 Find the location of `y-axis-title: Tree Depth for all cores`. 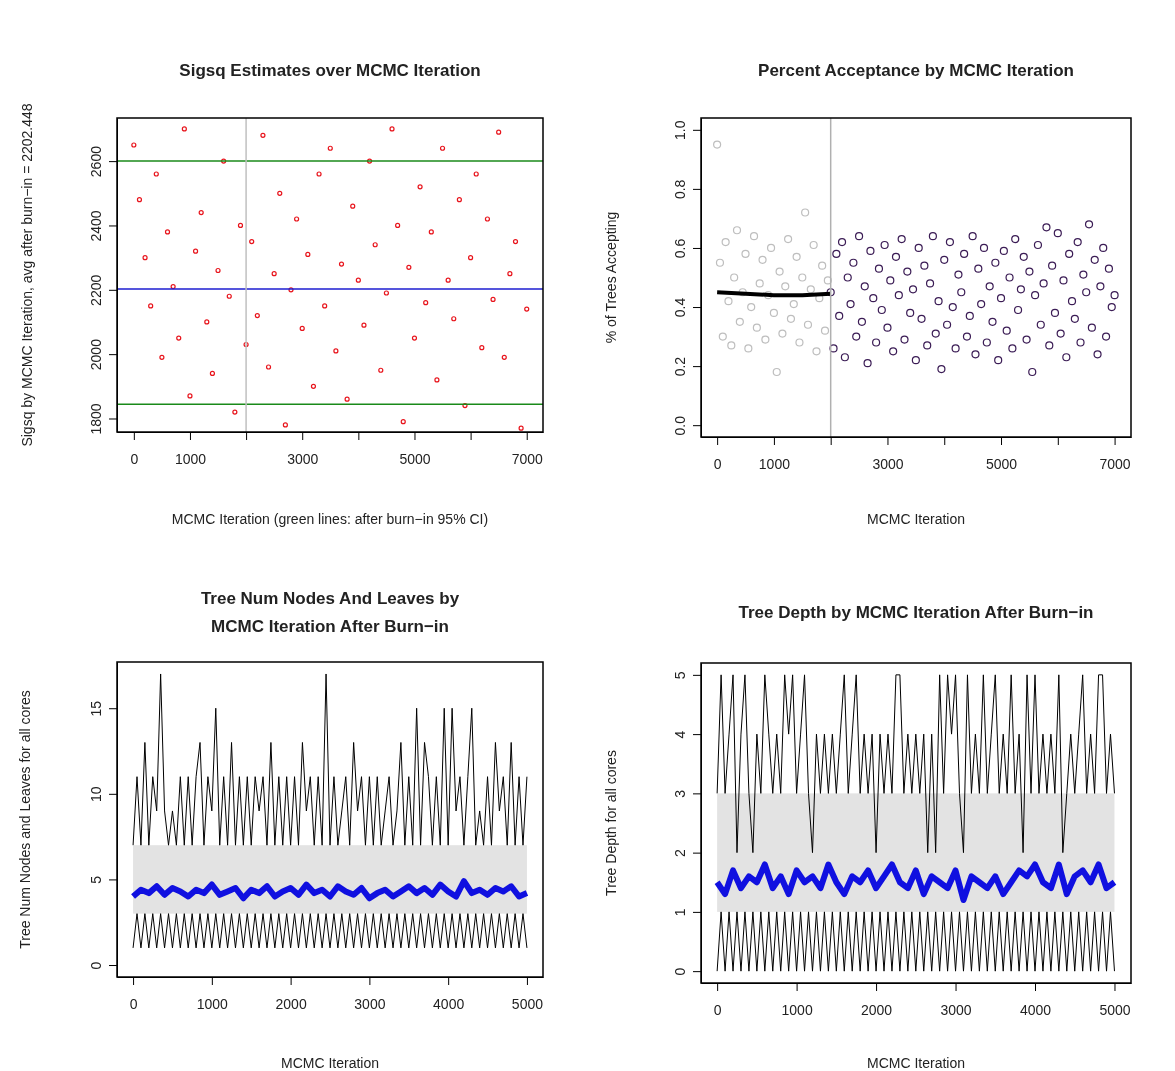

y-axis-title: Tree Depth for all cores is located at coordinates (611, 823).